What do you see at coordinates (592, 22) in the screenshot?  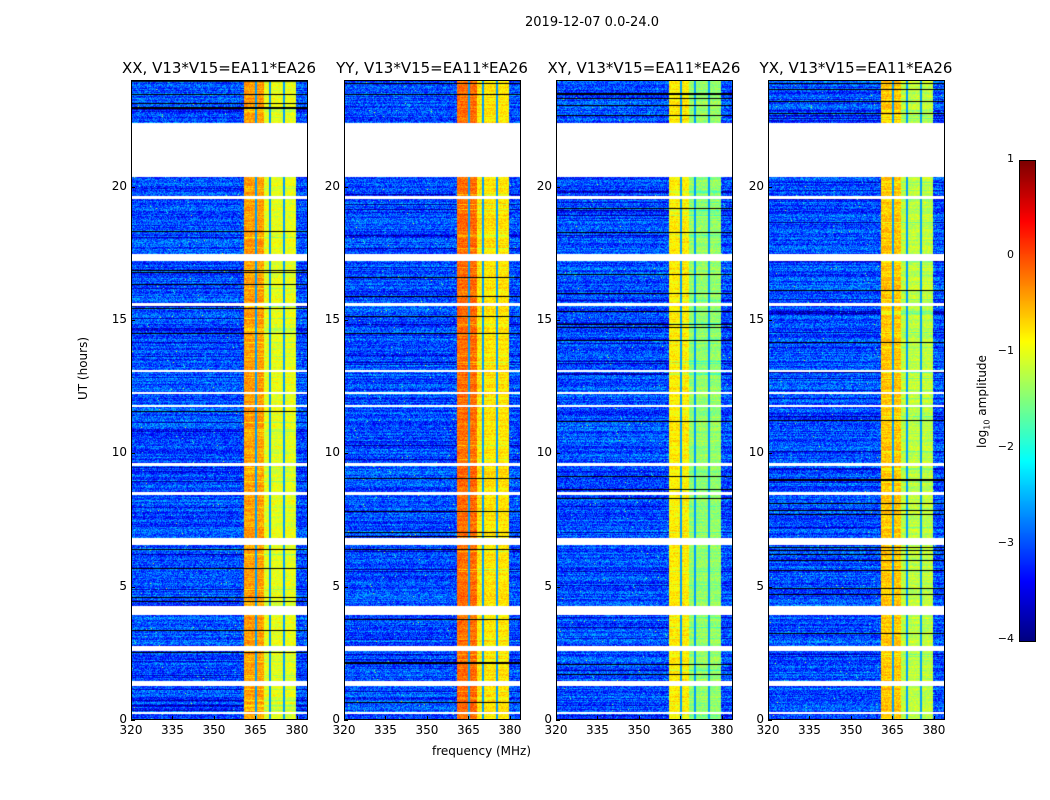 I see `figure-title: 2019-12-07 0.0-24.0` at bounding box center [592, 22].